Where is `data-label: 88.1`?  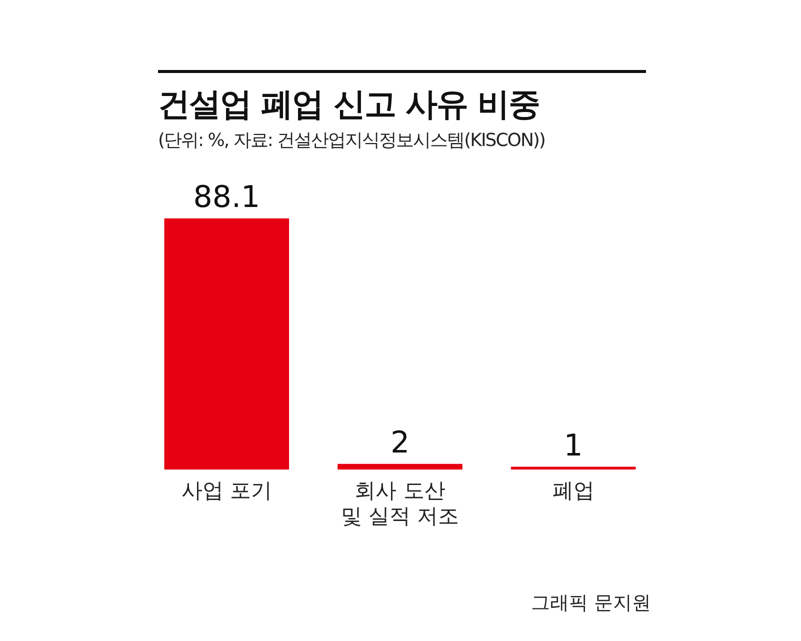 data-label: 88.1 is located at coordinates (226, 198).